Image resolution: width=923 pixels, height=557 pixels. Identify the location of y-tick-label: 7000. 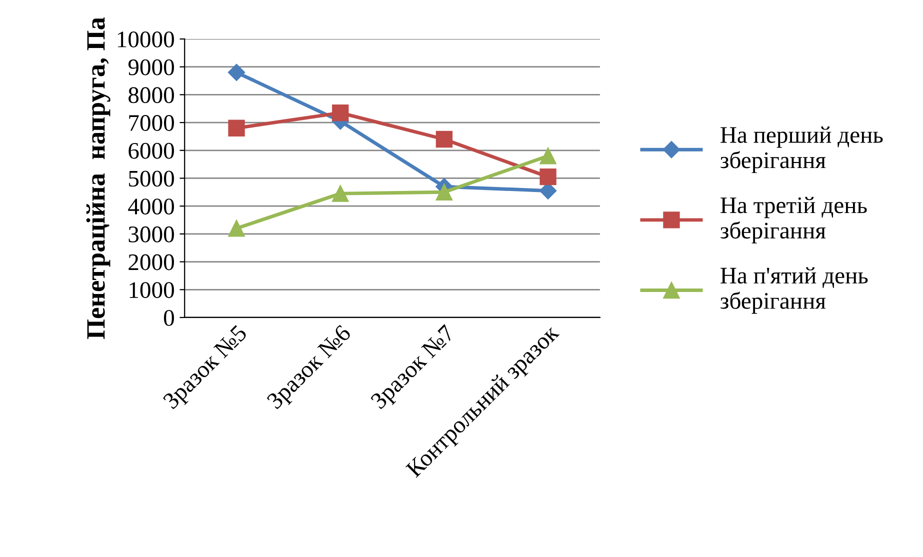
(151, 123).